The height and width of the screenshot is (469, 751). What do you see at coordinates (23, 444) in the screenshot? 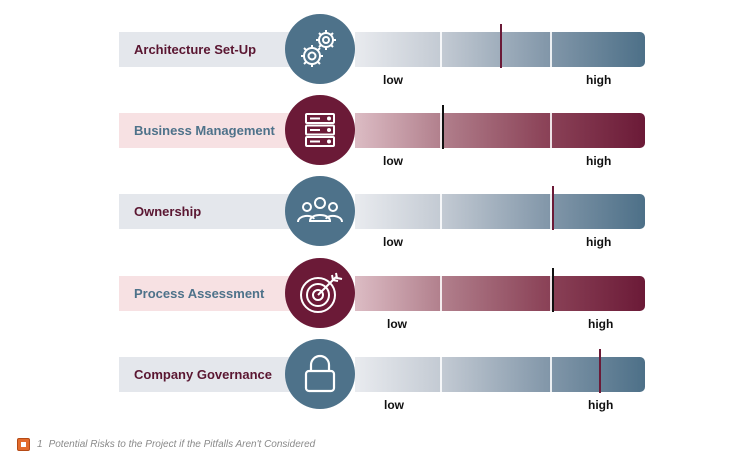
I see `figure-icon` at bounding box center [23, 444].